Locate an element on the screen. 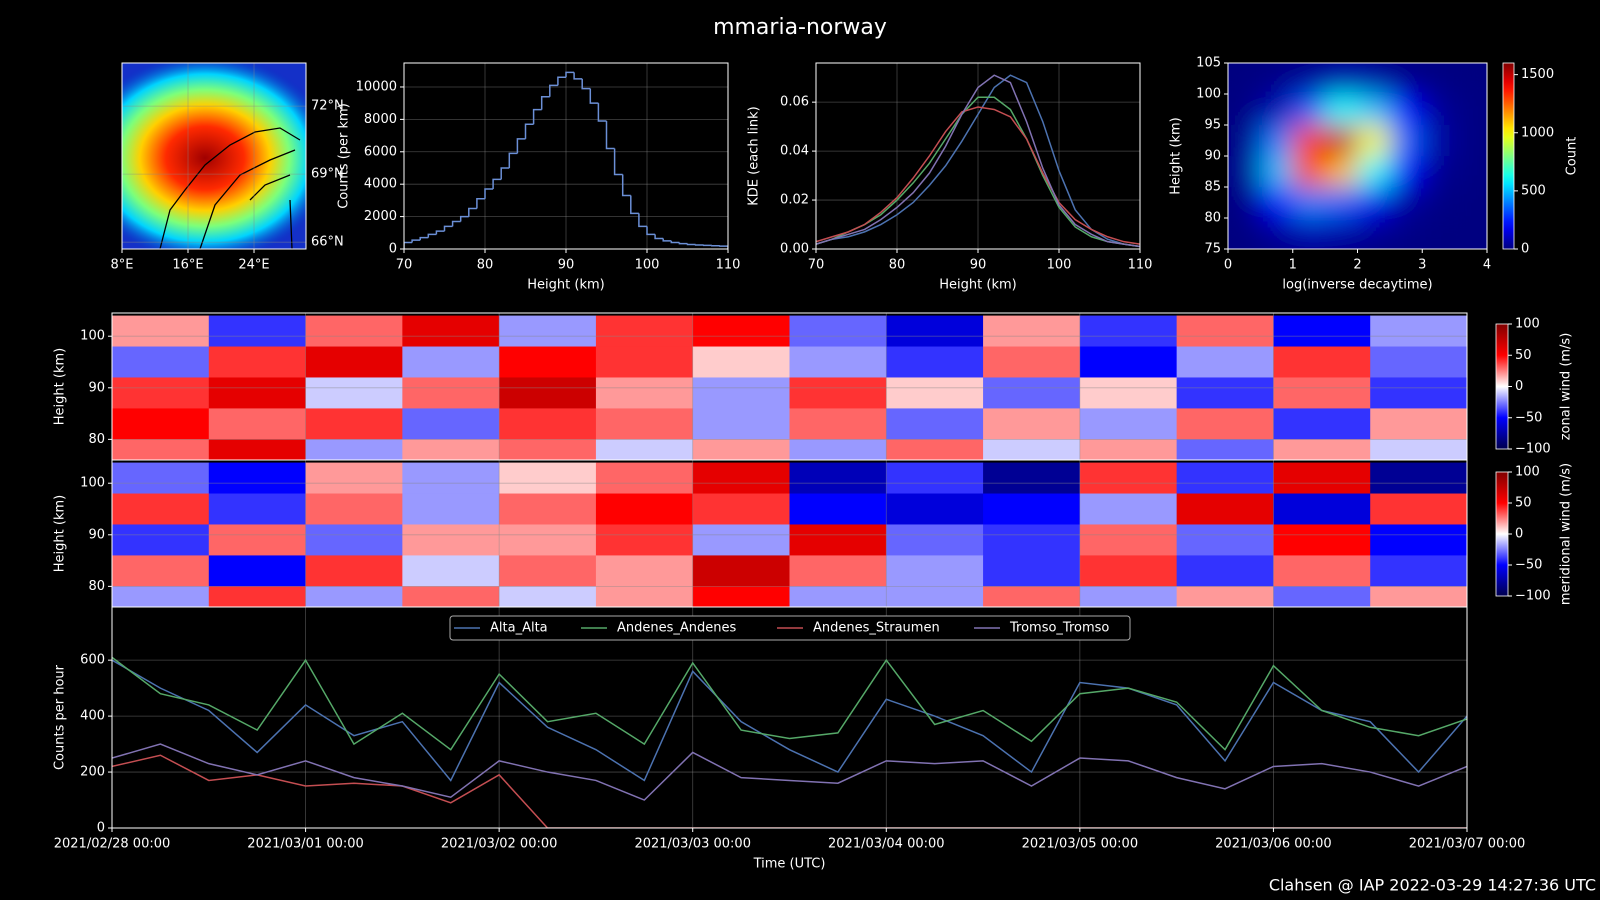 Image resolution: width=1600 pixels, height=900 pixels. y-tick-label: 72°N is located at coordinates (327, 106).